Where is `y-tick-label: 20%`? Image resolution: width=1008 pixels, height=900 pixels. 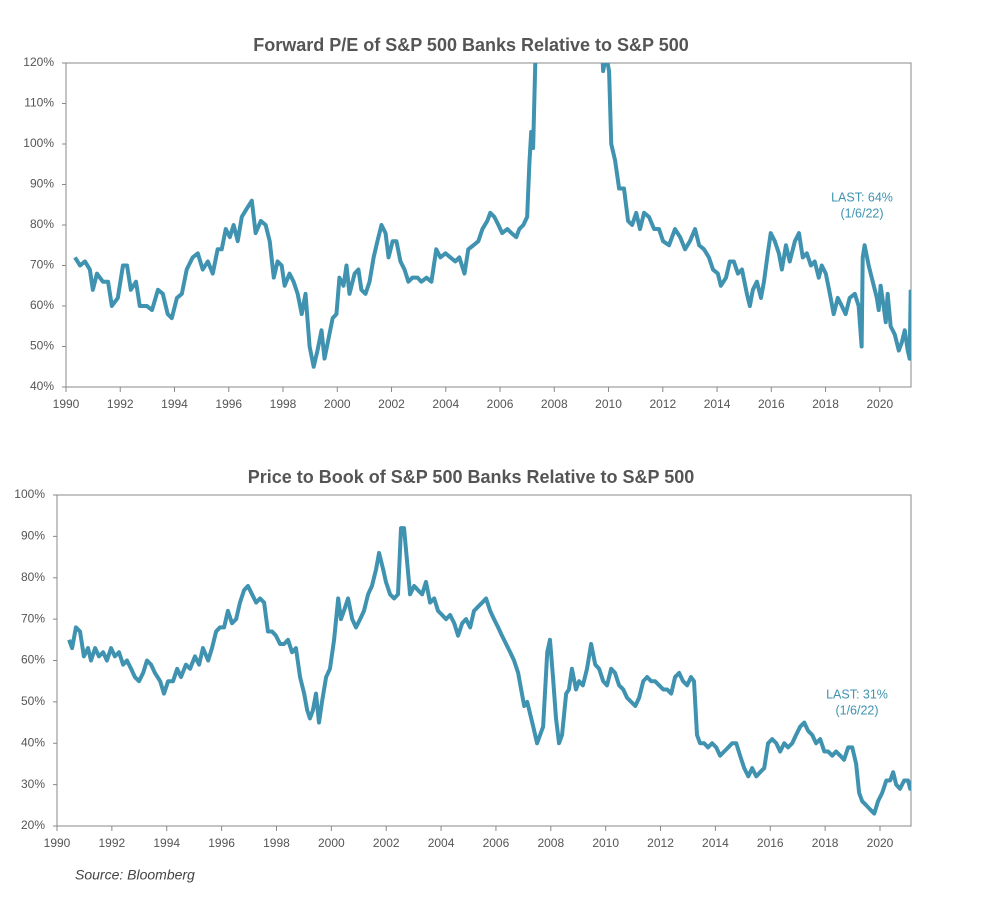
y-tick-label: 20% is located at coordinates (33, 825).